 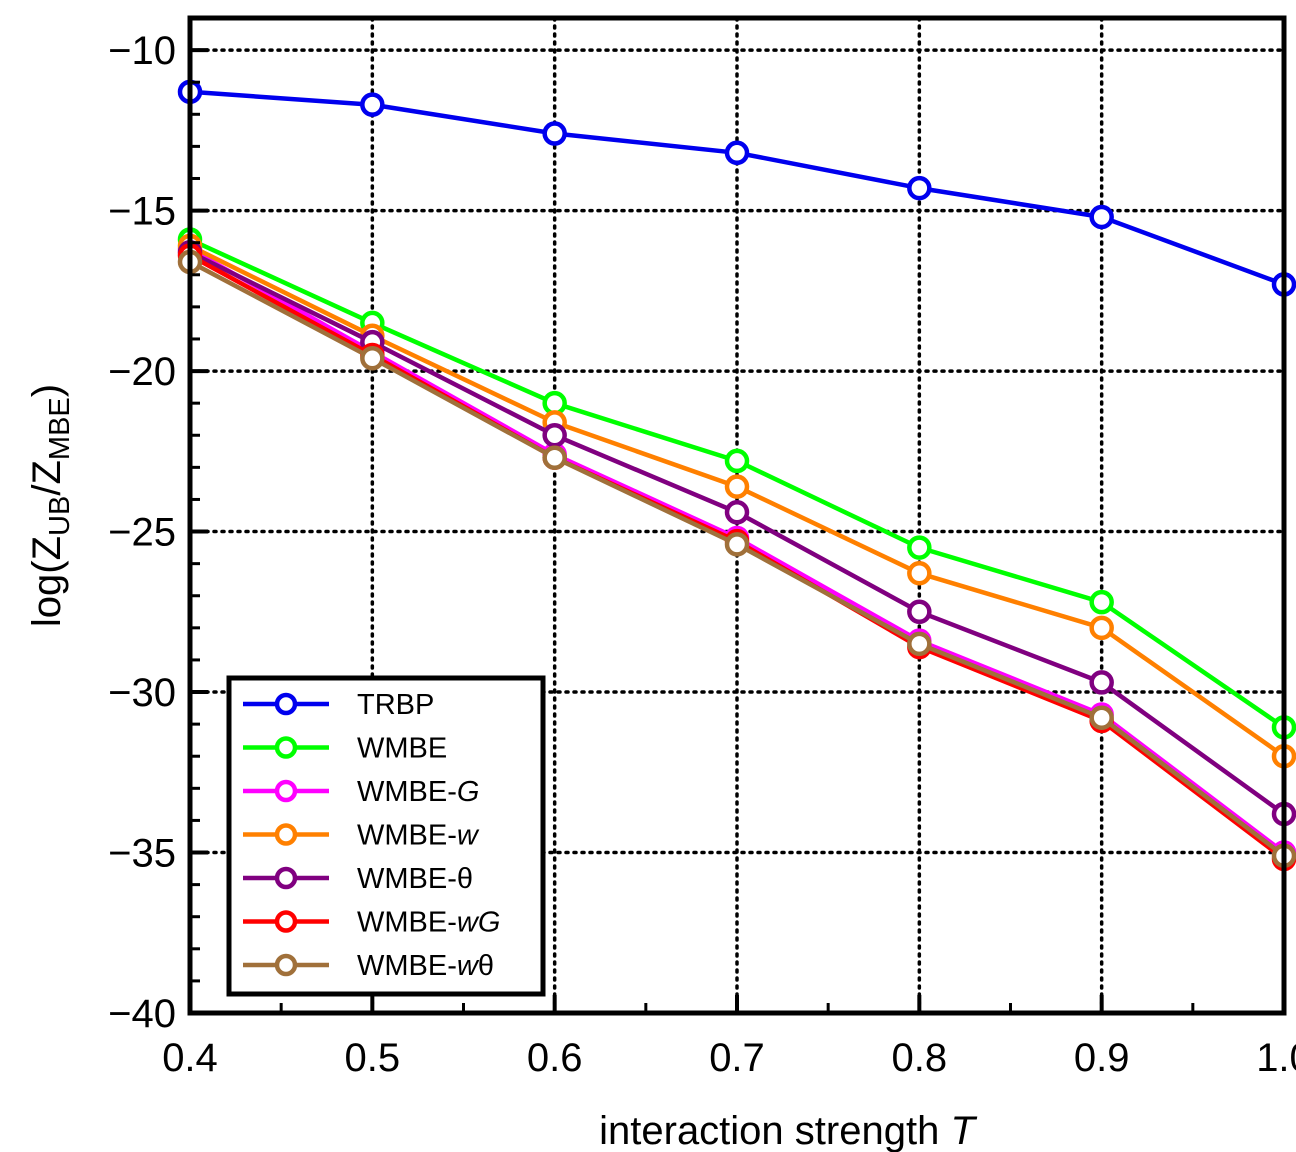 I want to click on x-tick-label: 0.8, so click(x=920, y=1058).